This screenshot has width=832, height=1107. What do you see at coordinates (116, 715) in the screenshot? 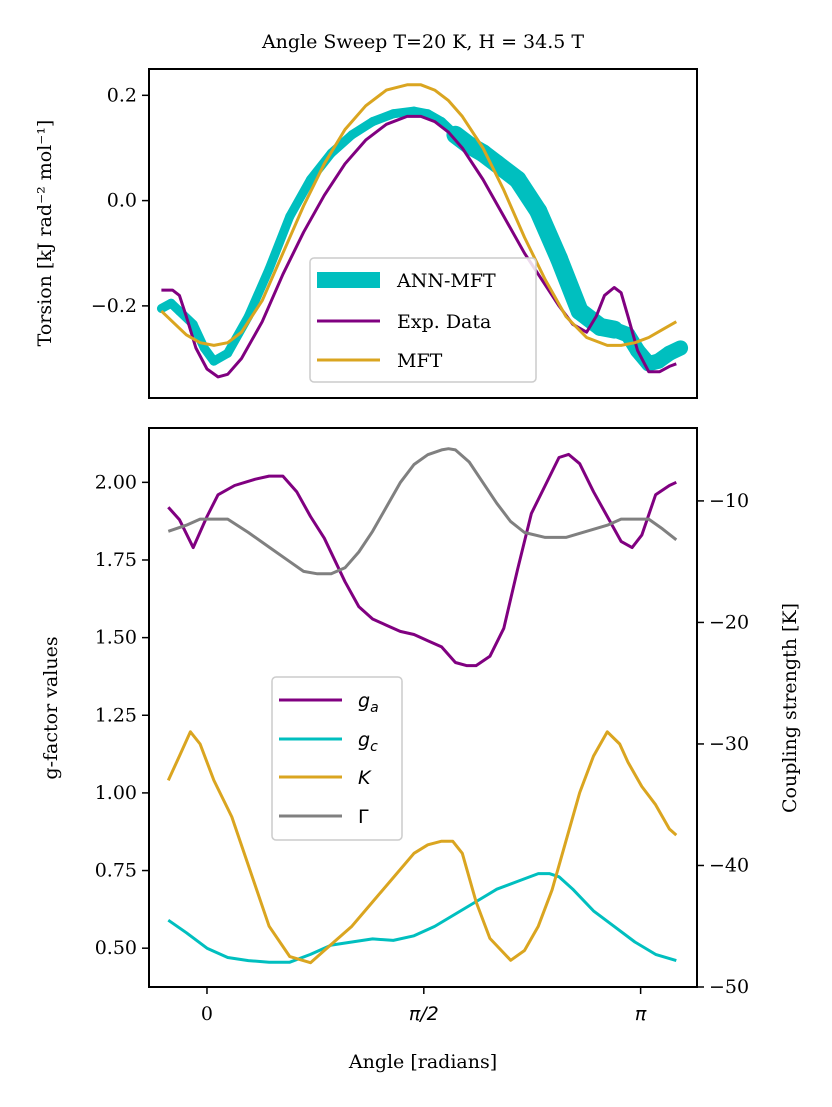
I see `left-y-tick-label-3: 1.25` at bounding box center [116, 715].